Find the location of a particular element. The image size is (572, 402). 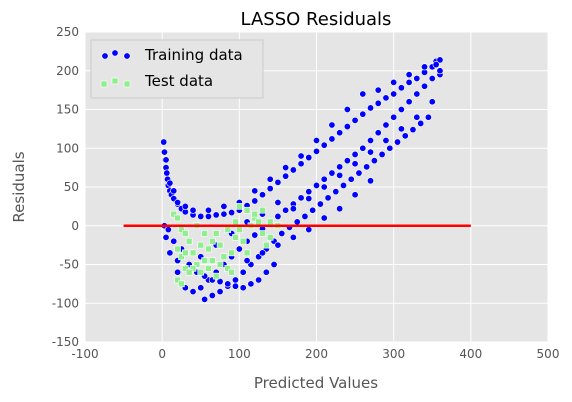

y-tick-label: -150 is located at coordinates (65, 342).